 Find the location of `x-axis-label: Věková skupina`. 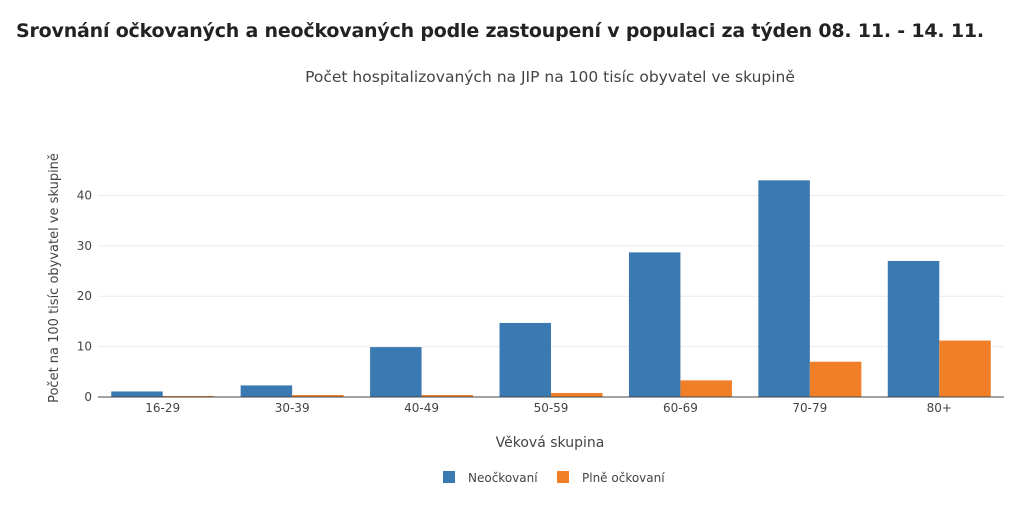

x-axis-label: Věková skupina is located at coordinates (550, 443).